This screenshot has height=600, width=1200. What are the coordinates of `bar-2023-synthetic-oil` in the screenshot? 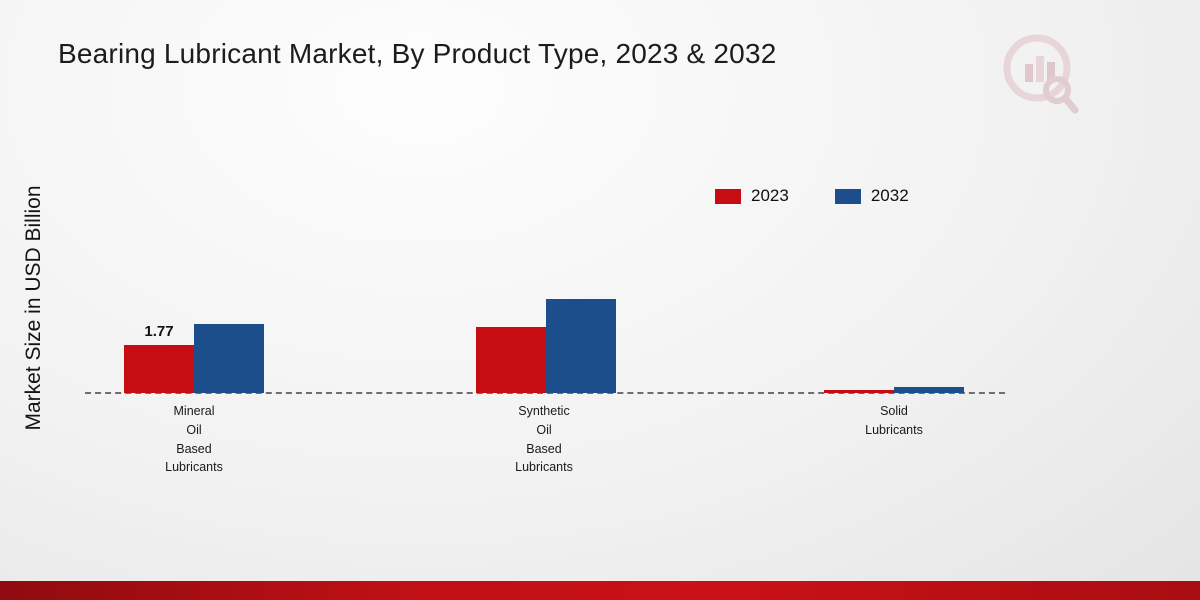 It's located at (511, 359).